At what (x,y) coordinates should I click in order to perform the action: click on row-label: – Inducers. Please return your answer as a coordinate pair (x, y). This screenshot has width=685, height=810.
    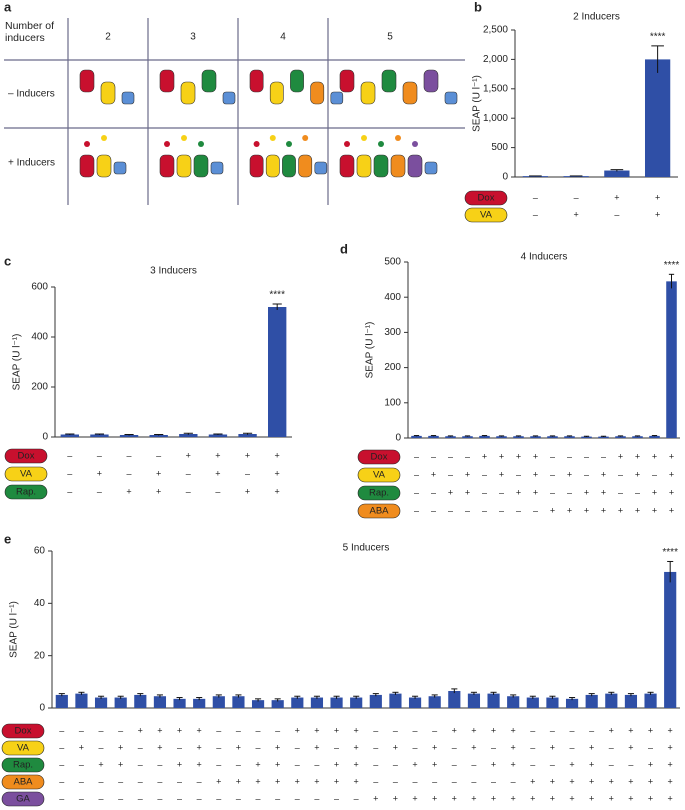
    Looking at the image, I should click on (31, 94).